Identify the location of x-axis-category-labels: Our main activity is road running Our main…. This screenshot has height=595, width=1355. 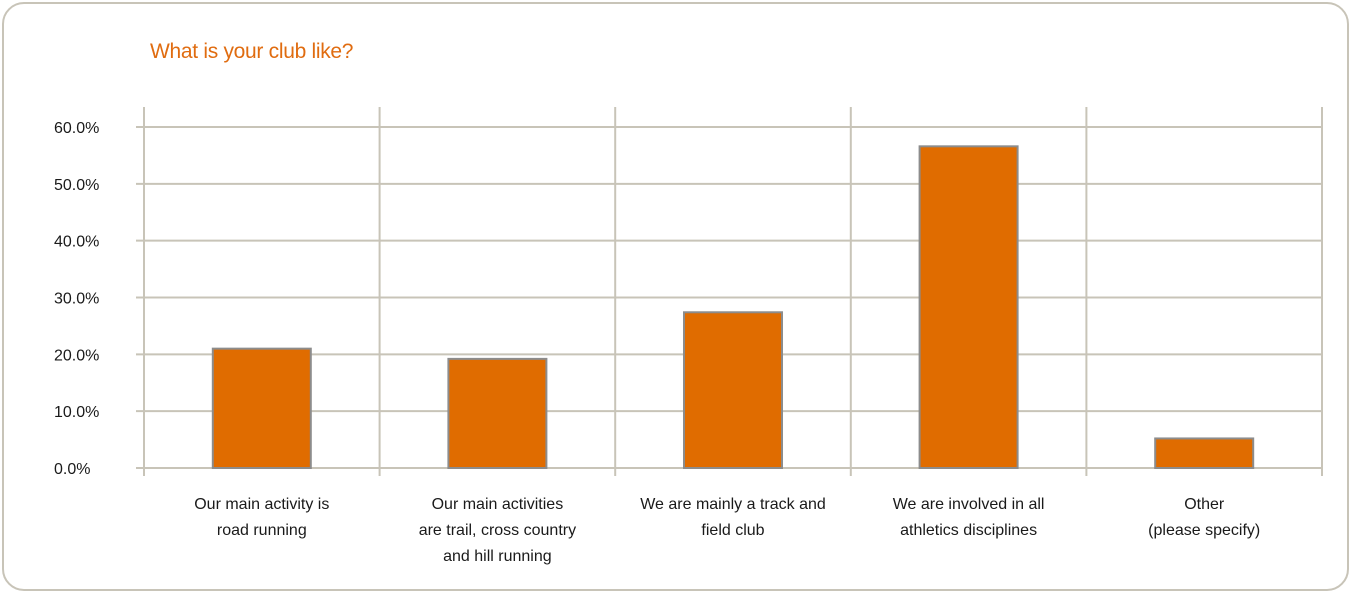
(727, 530).